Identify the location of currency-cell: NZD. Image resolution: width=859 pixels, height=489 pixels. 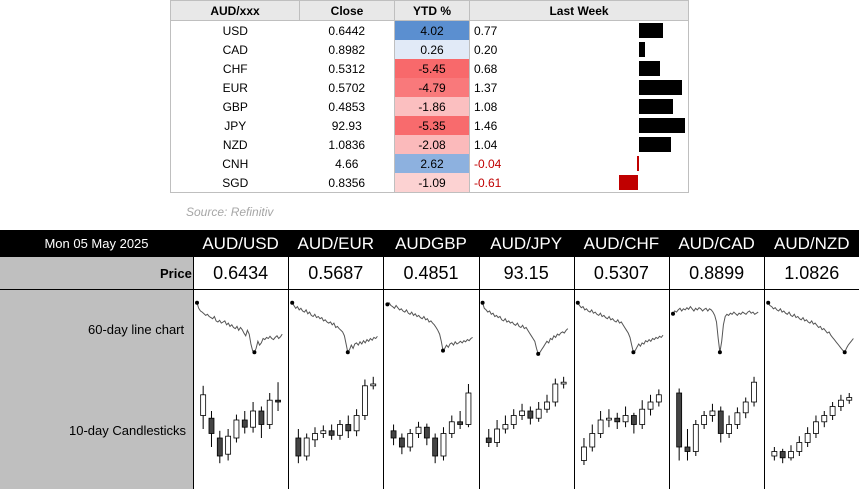
(235, 144).